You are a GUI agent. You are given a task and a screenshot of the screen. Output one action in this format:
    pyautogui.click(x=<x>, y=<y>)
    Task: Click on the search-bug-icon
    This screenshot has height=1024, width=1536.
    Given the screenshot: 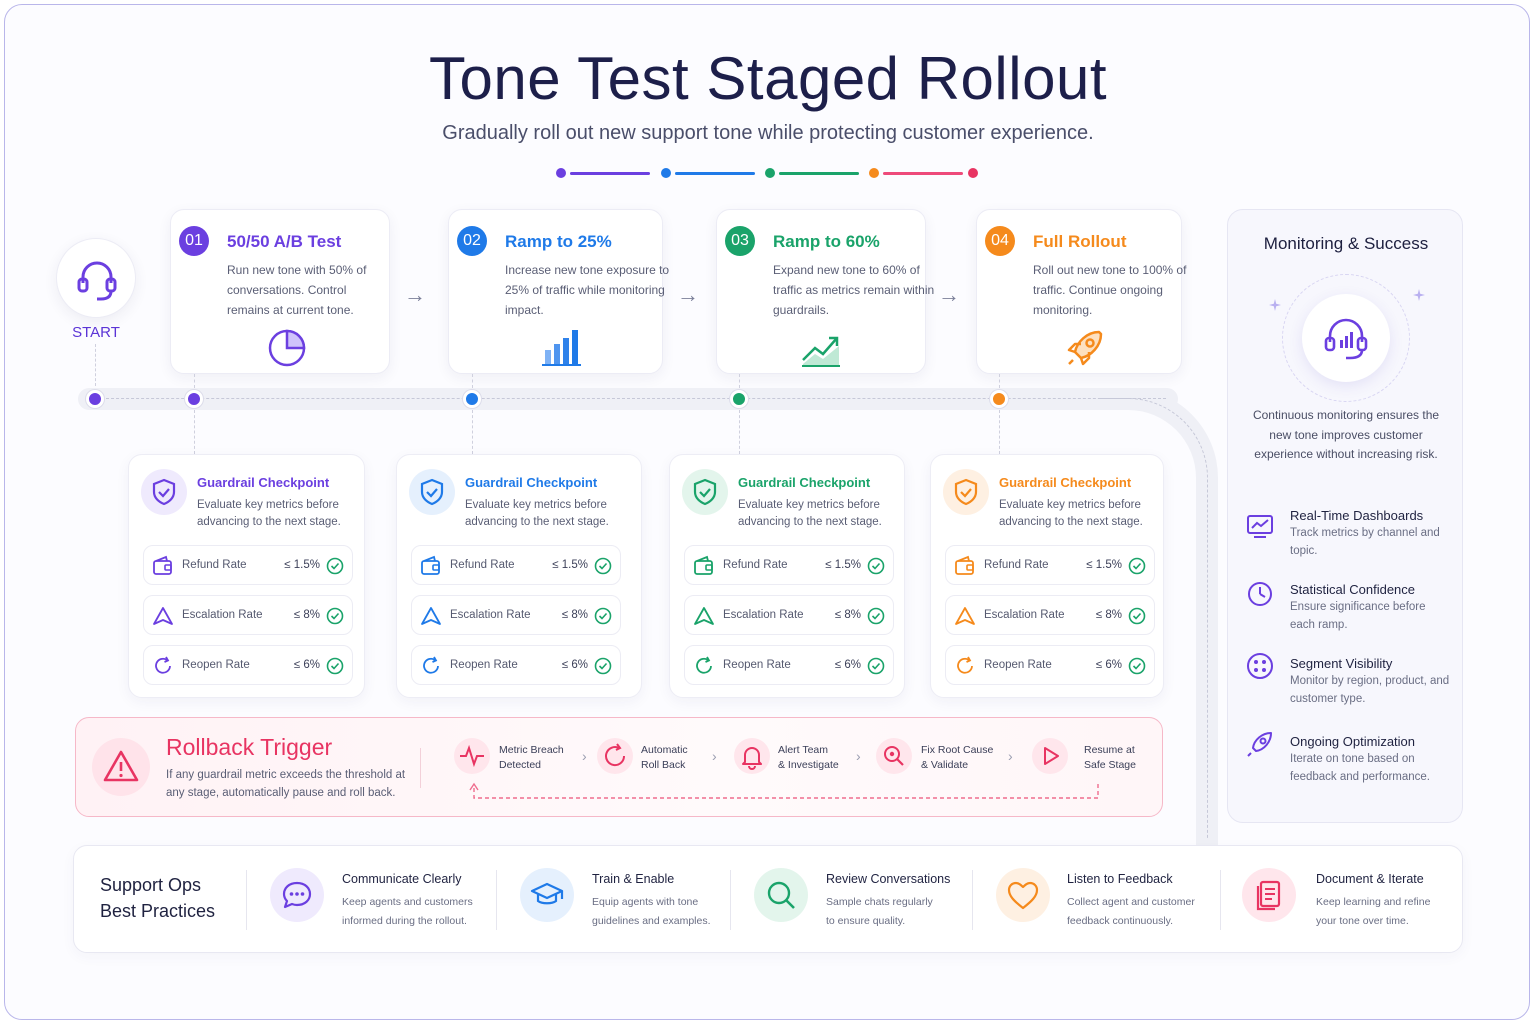 What is the action you would take?
    pyautogui.click(x=894, y=756)
    